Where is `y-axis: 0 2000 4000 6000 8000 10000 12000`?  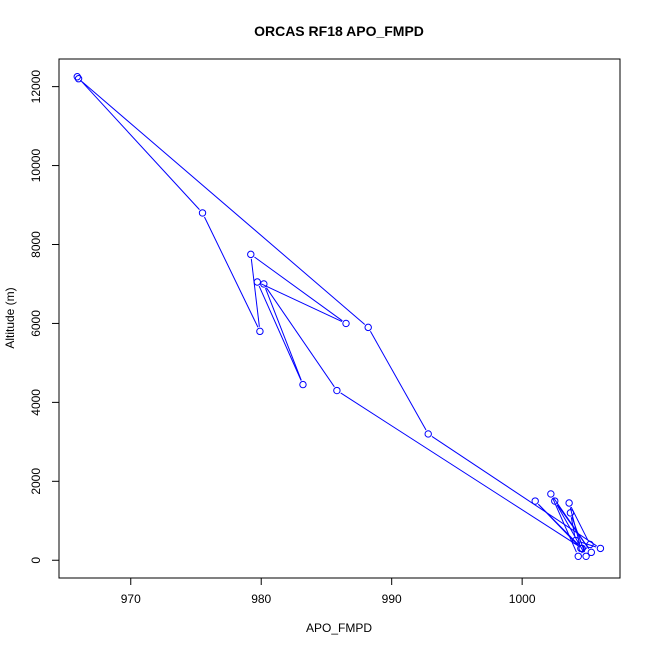
y-axis: 0 2000 4000 6000 8000 10000 12000 is located at coordinates (44, 317).